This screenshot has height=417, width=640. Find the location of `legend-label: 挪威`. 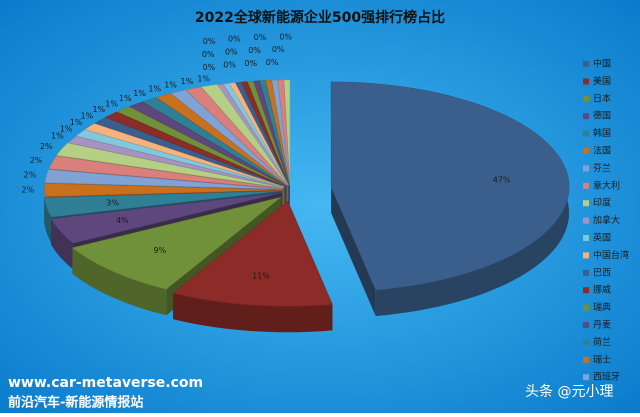

legend-label: 挪威 is located at coordinates (602, 290).